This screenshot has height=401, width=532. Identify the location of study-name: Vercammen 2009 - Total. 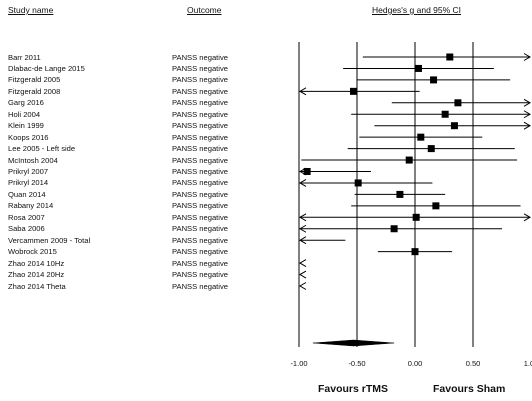
(49, 240).